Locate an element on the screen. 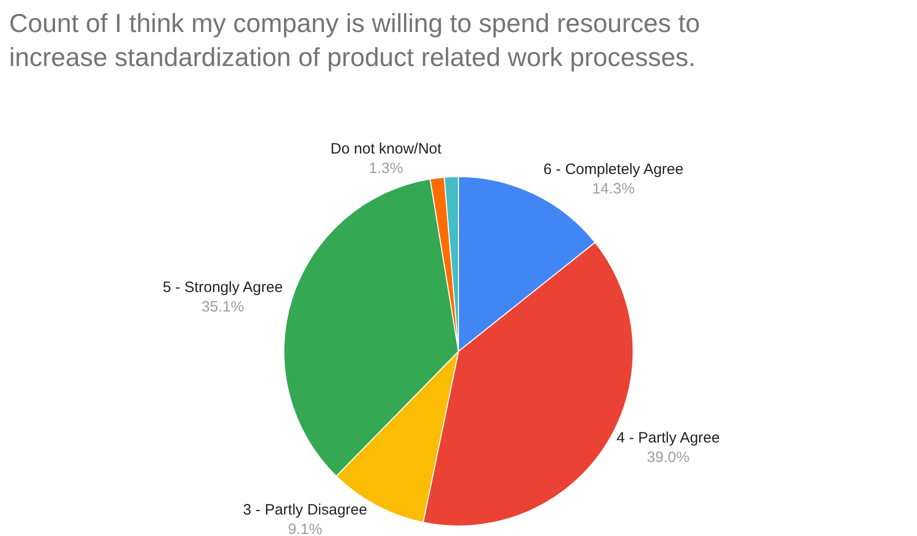 This screenshot has width=917, height=536. data-label: 9.1% is located at coordinates (305, 528).